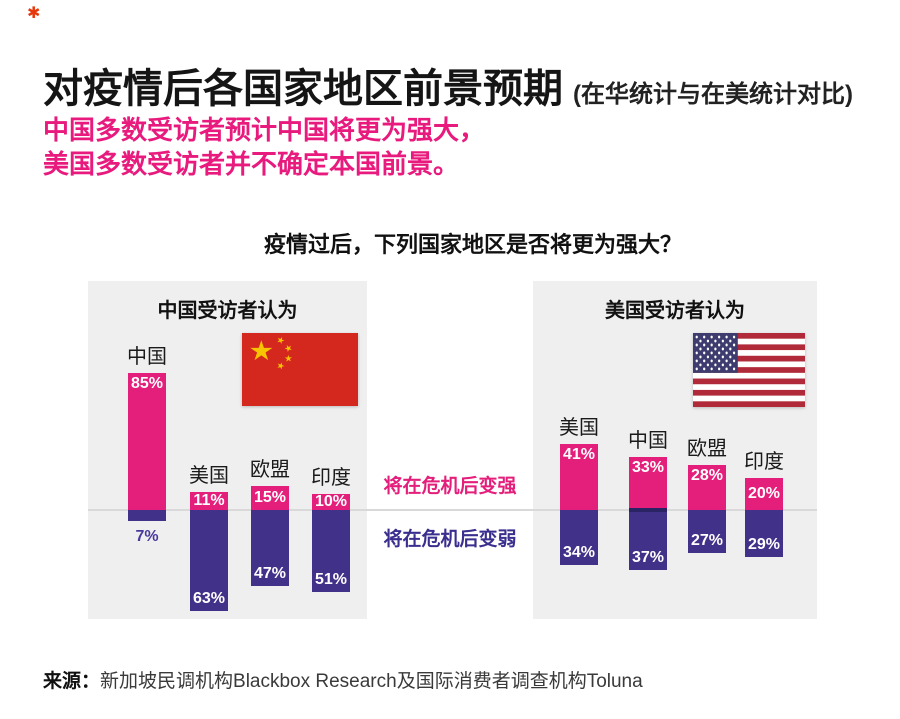 The height and width of the screenshot is (719, 900). I want to click on bar-segment-stronger: 11%, so click(209, 501).